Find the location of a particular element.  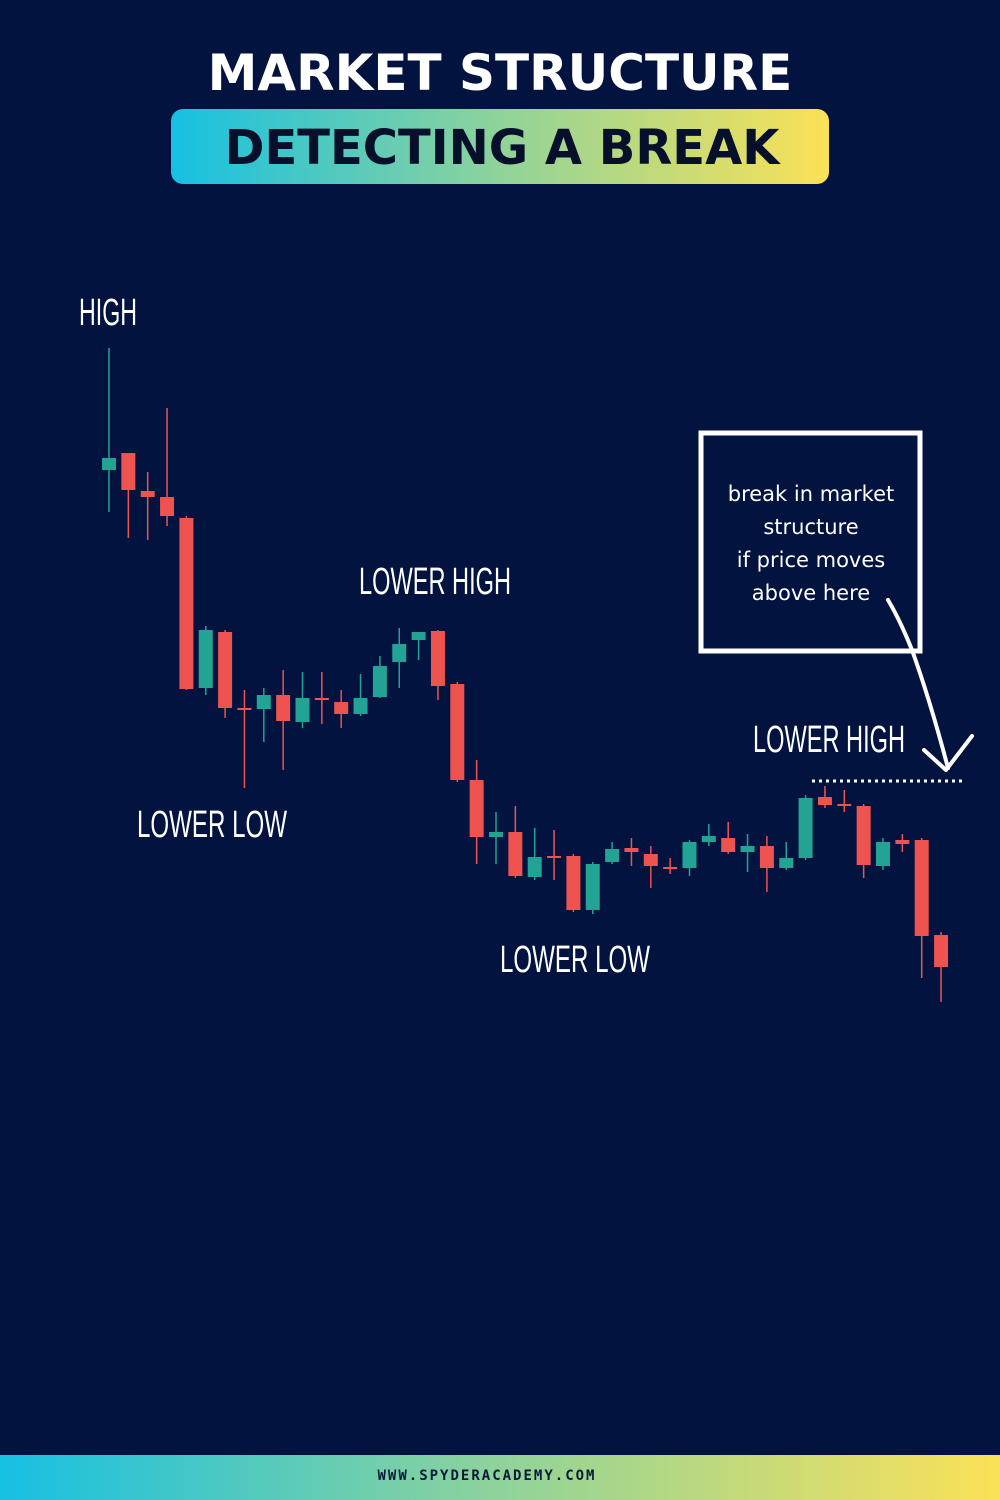

annotation: HIGH is located at coordinates (108, 313).